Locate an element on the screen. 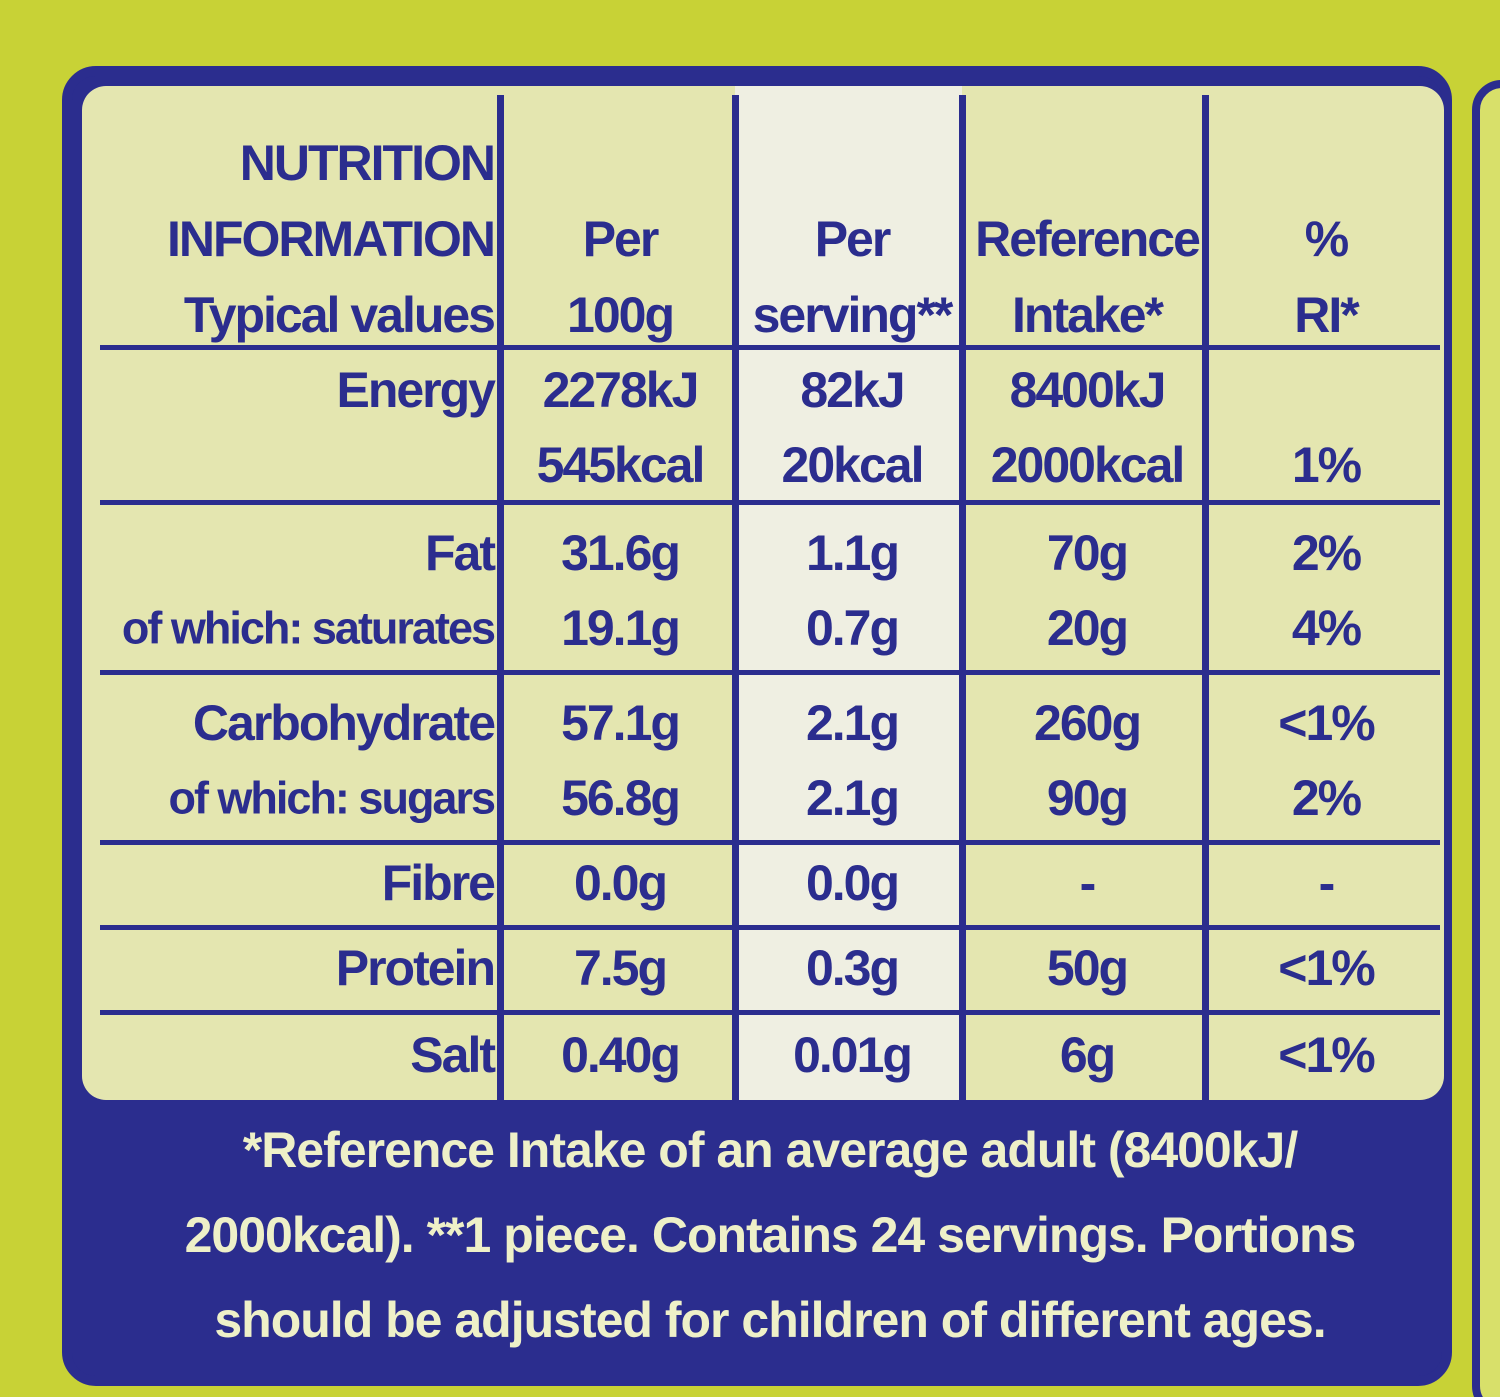 Image resolution: width=1500 pixels, height=1397 pixels. cell-value: Reference is located at coordinates (1088, 239).